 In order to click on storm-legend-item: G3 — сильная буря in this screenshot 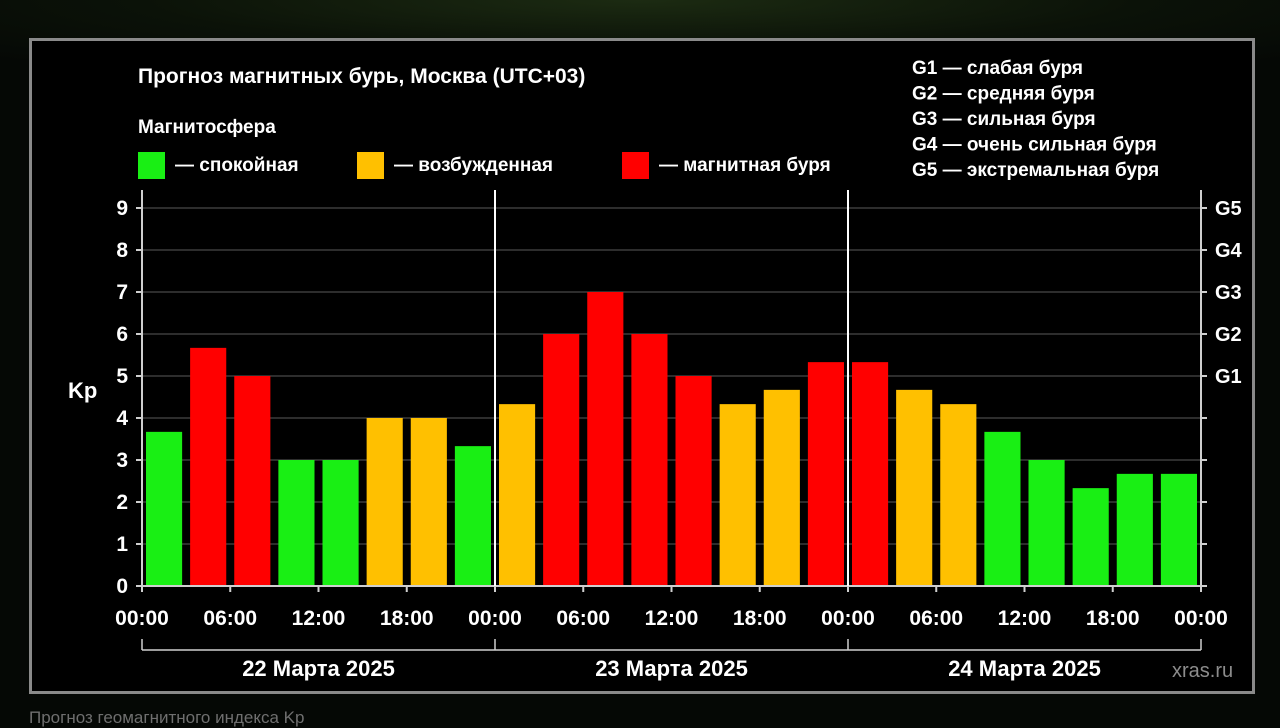, I will do `click(1004, 119)`.